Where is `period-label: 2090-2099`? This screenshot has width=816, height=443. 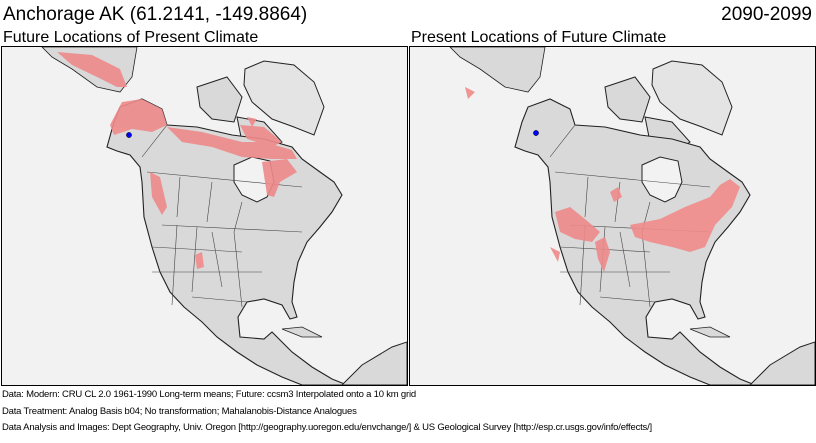 period-label: 2090-2099 is located at coordinates (766, 14).